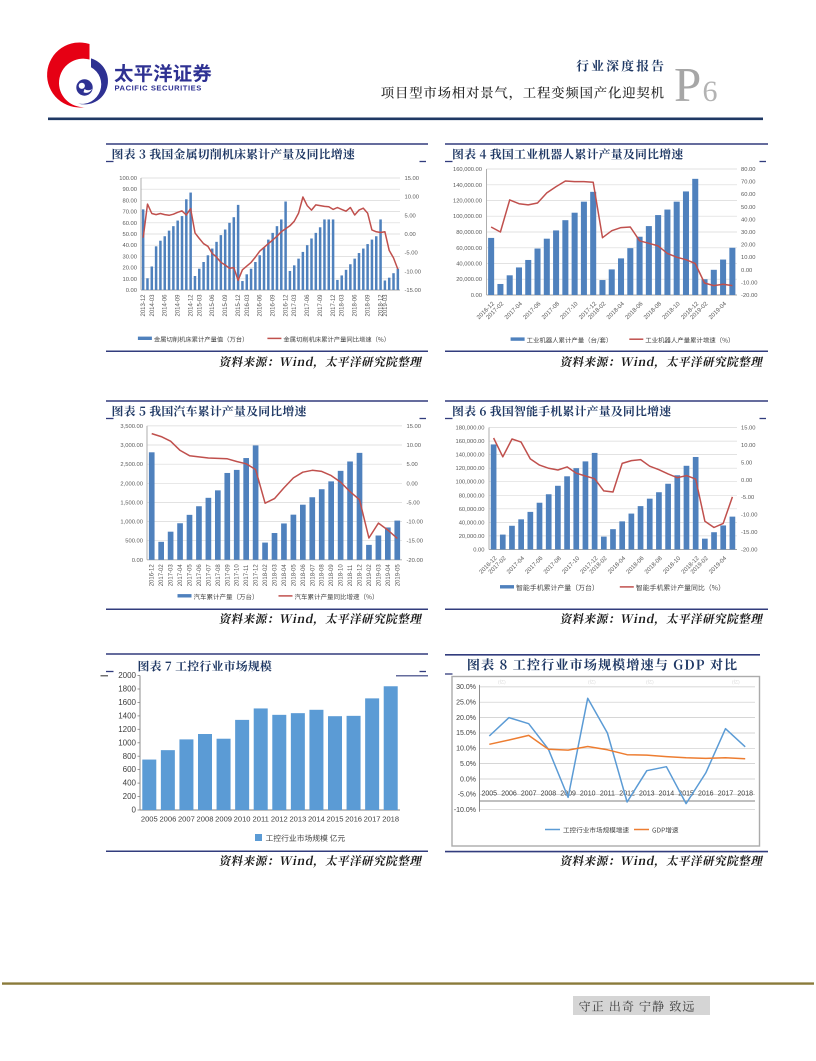  I want to click on svg-text: 100.00, so click(128, 179).